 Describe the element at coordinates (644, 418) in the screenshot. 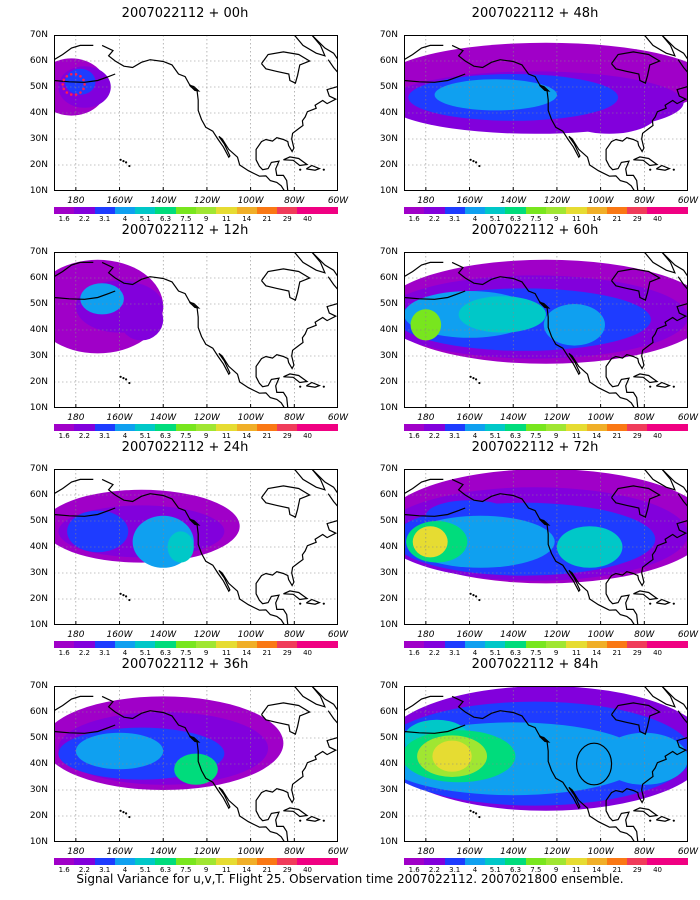

I see `longitude-label: 80W` at that location.